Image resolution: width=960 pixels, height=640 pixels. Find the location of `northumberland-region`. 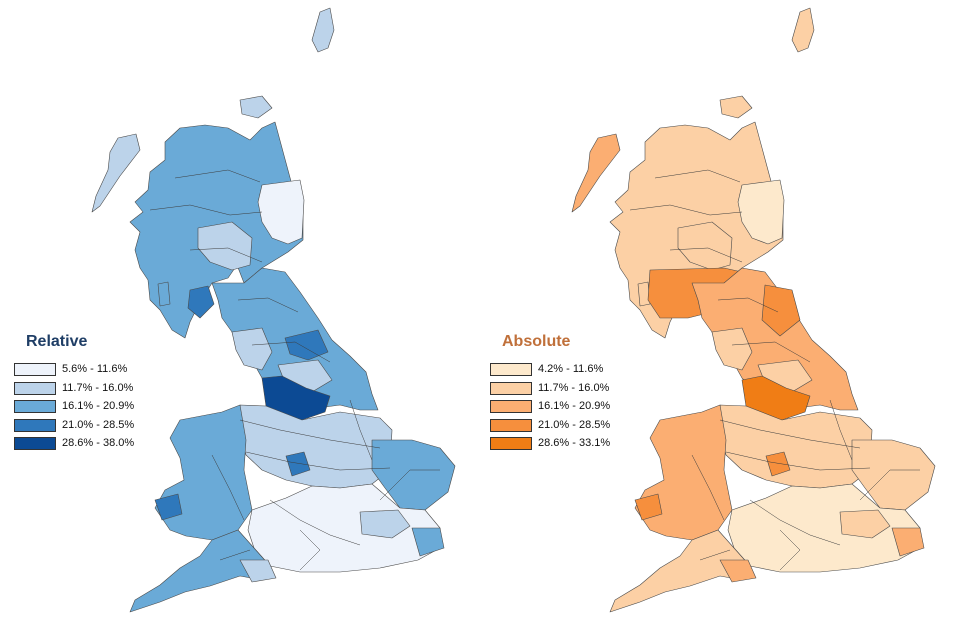

northumberland-region is located at coordinates (781, 310).